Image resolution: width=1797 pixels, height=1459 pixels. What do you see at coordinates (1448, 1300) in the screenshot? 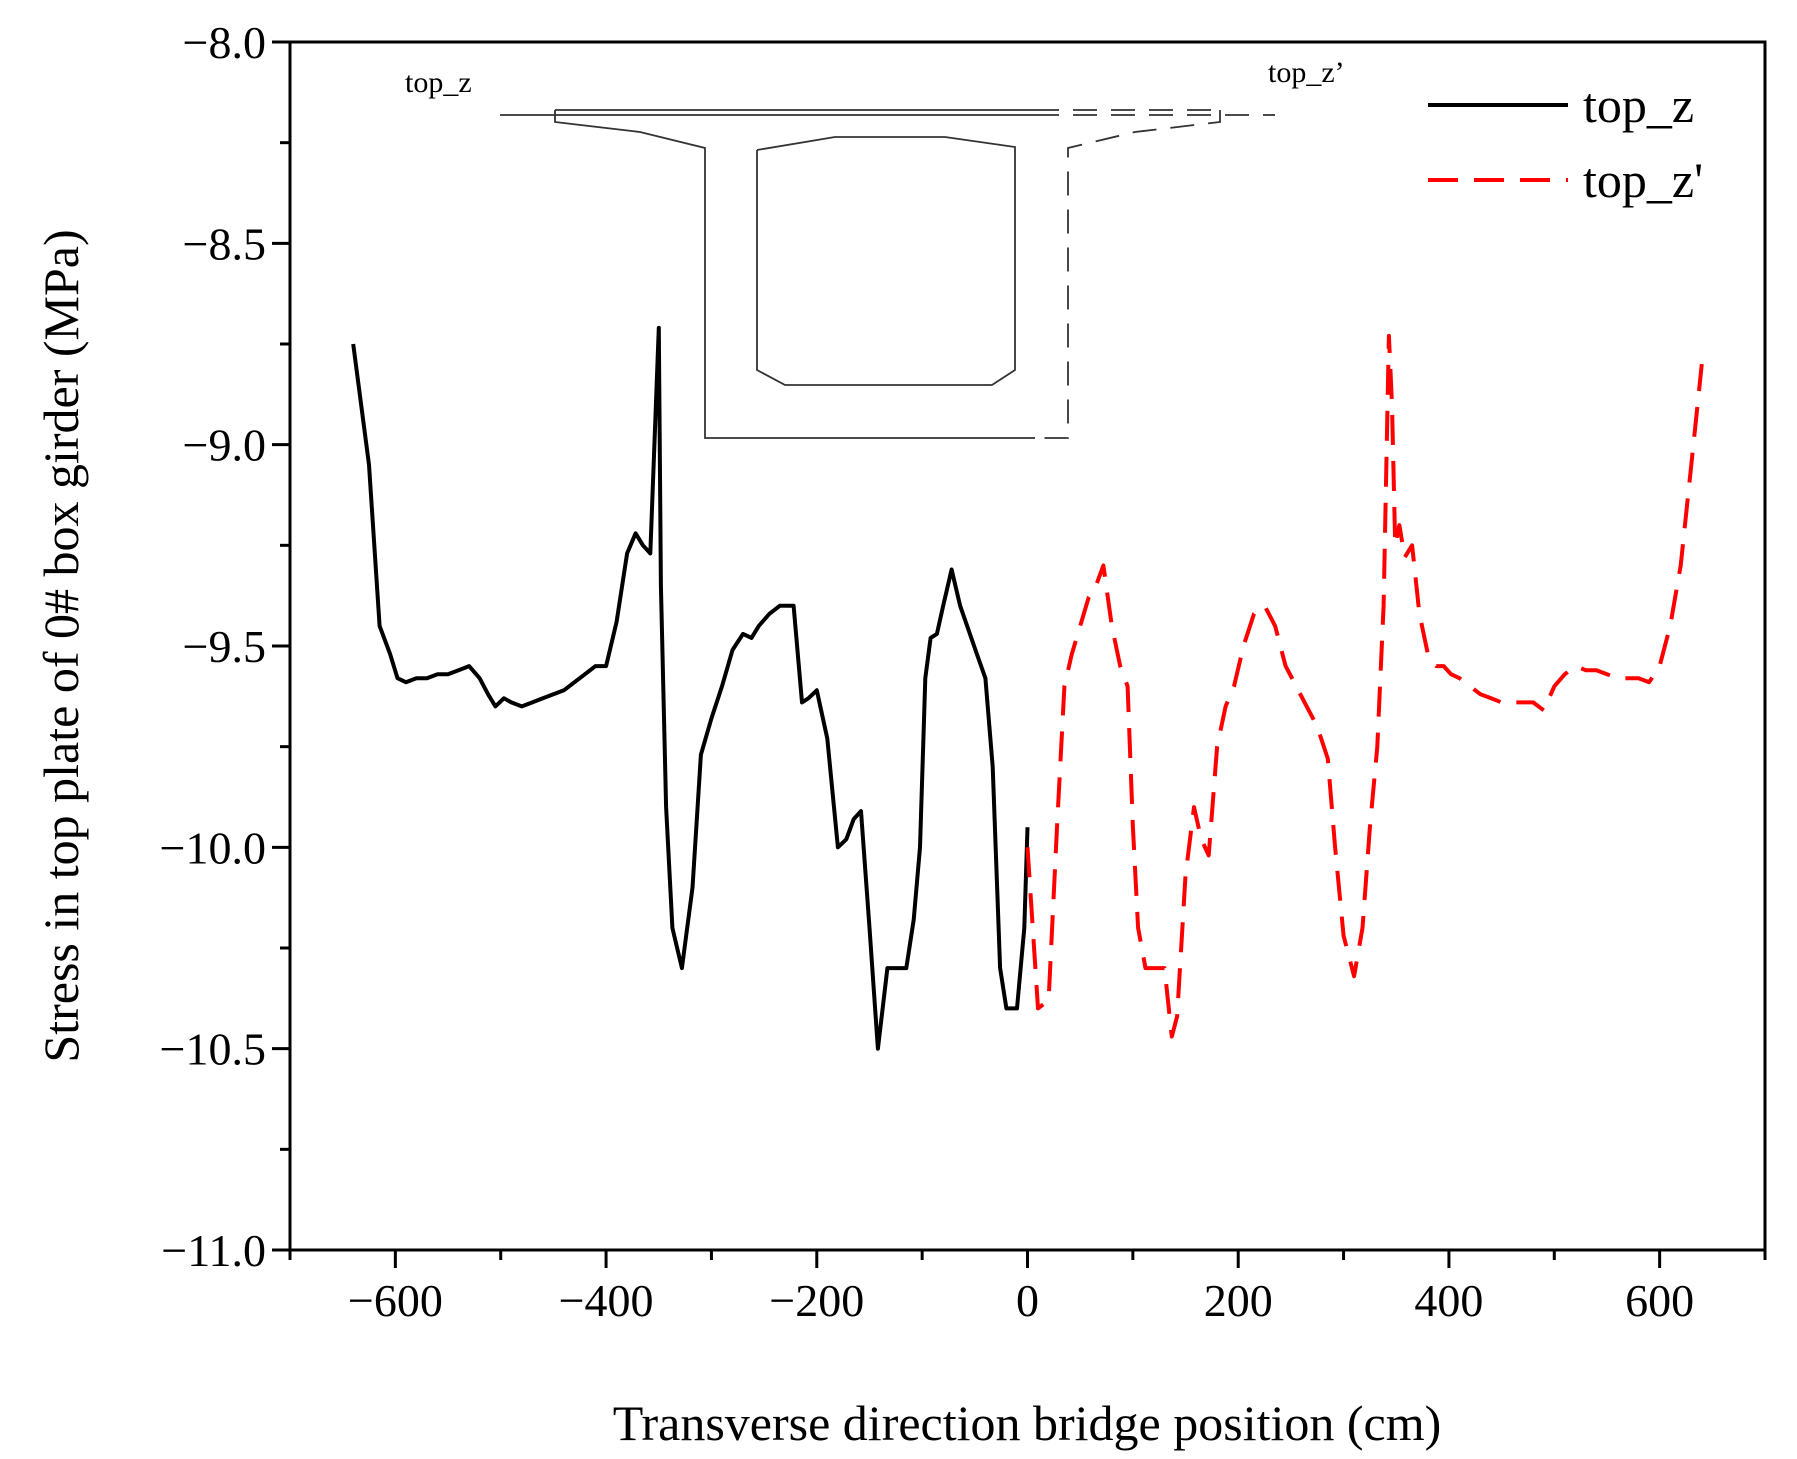
I see `x-tick-label: 400` at bounding box center [1448, 1300].